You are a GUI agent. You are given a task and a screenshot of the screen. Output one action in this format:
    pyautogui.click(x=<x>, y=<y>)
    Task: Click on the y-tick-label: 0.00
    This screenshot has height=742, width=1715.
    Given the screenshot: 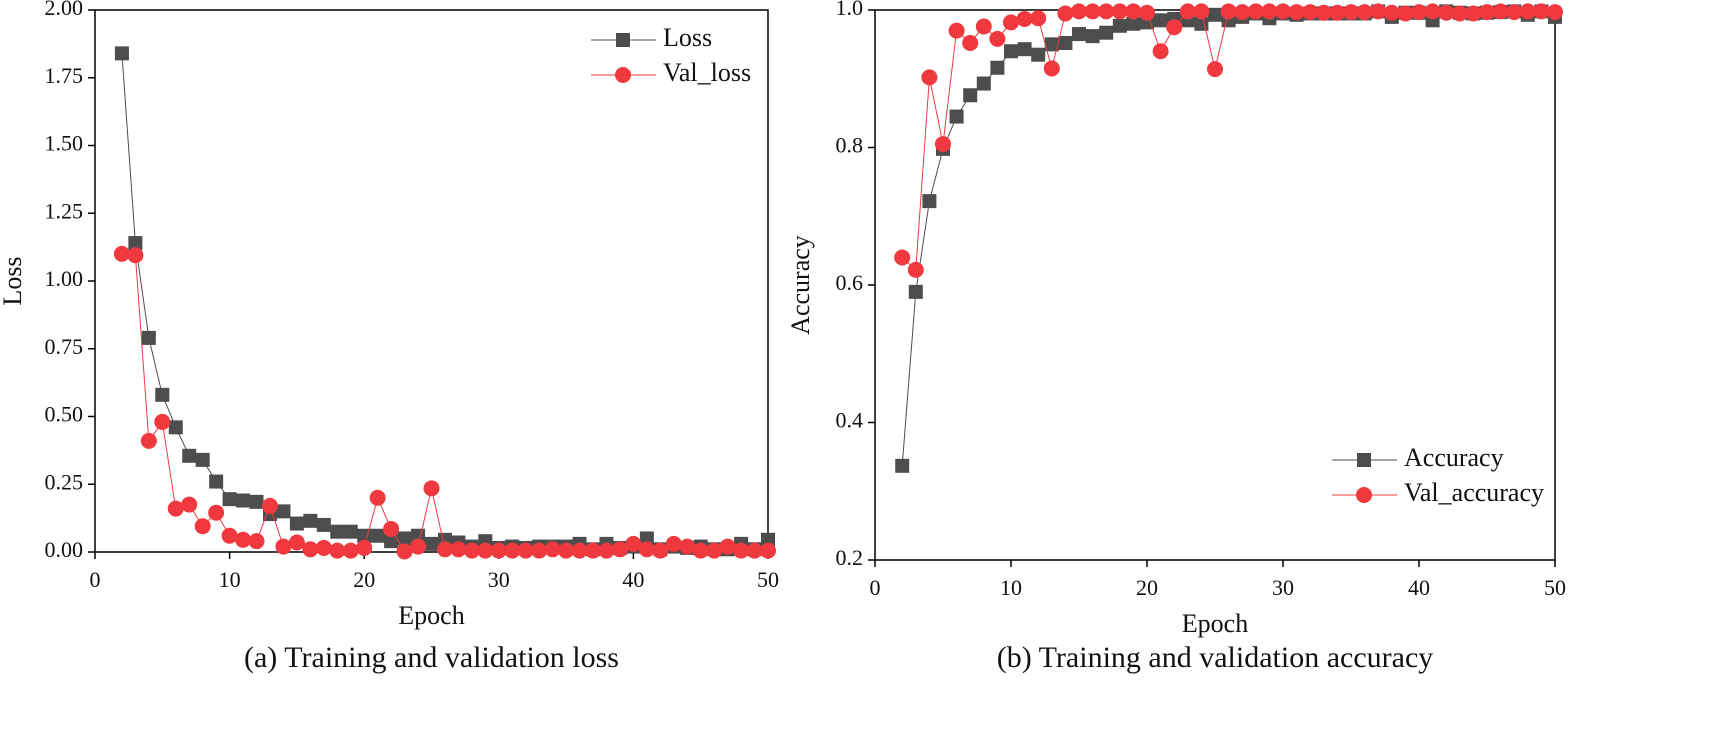 What is the action you would take?
    pyautogui.click(x=64, y=549)
    